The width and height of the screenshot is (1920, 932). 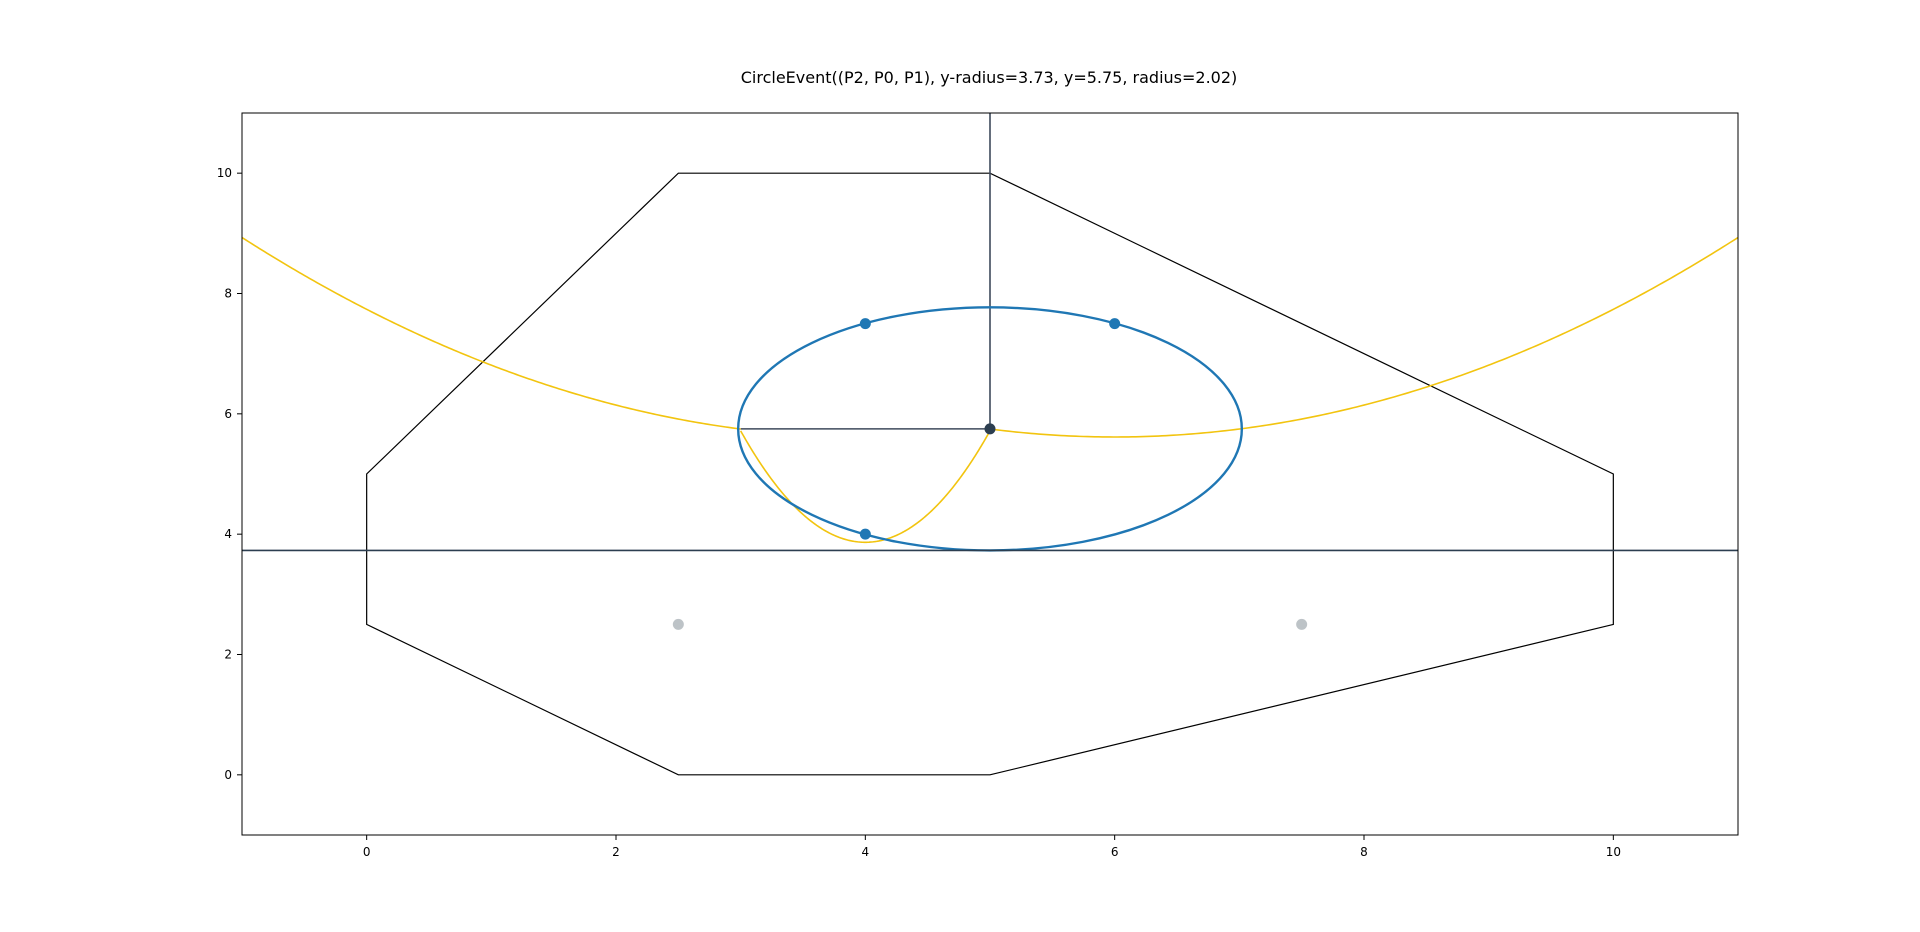 I want to click on y-tick-label-2: 4, so click(x=228, y=534).